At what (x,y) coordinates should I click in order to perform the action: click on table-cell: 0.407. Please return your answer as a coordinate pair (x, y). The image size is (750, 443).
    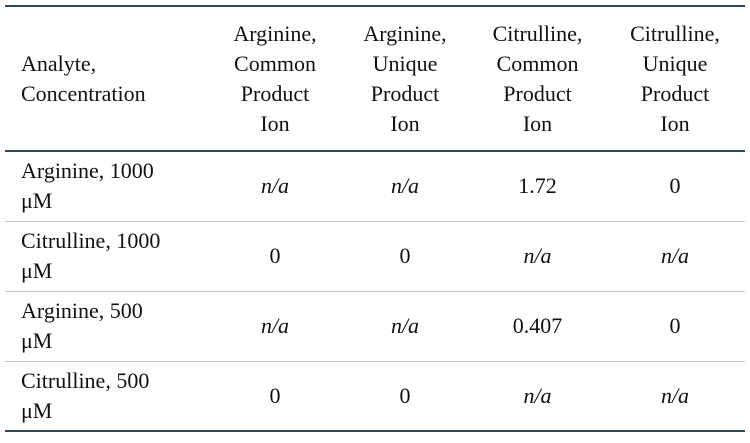
    Looking at the image, I should click on (537, 325).